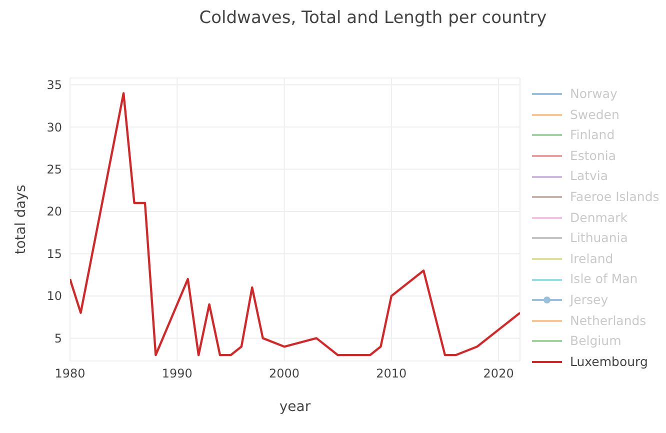  What do you see at coordinates (295, 407) in the screenshot?
I see `x-axis-title: year` at bounding box center [295, 407].